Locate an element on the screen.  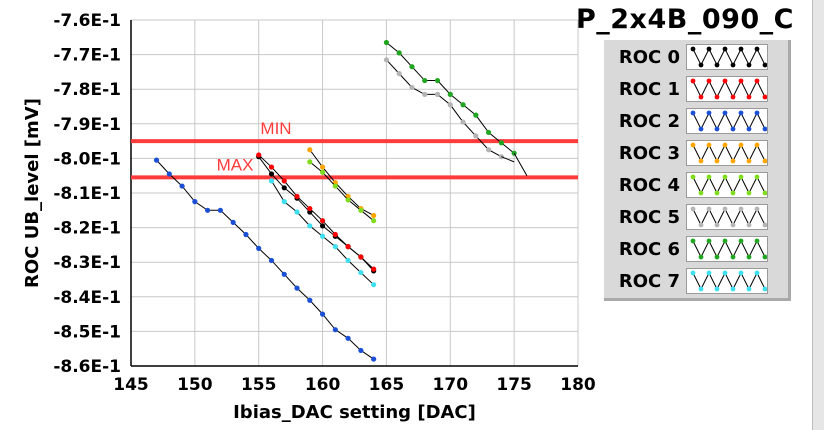
legend-item-roc-2: ROC 2 is located at coordinates (696, 121).